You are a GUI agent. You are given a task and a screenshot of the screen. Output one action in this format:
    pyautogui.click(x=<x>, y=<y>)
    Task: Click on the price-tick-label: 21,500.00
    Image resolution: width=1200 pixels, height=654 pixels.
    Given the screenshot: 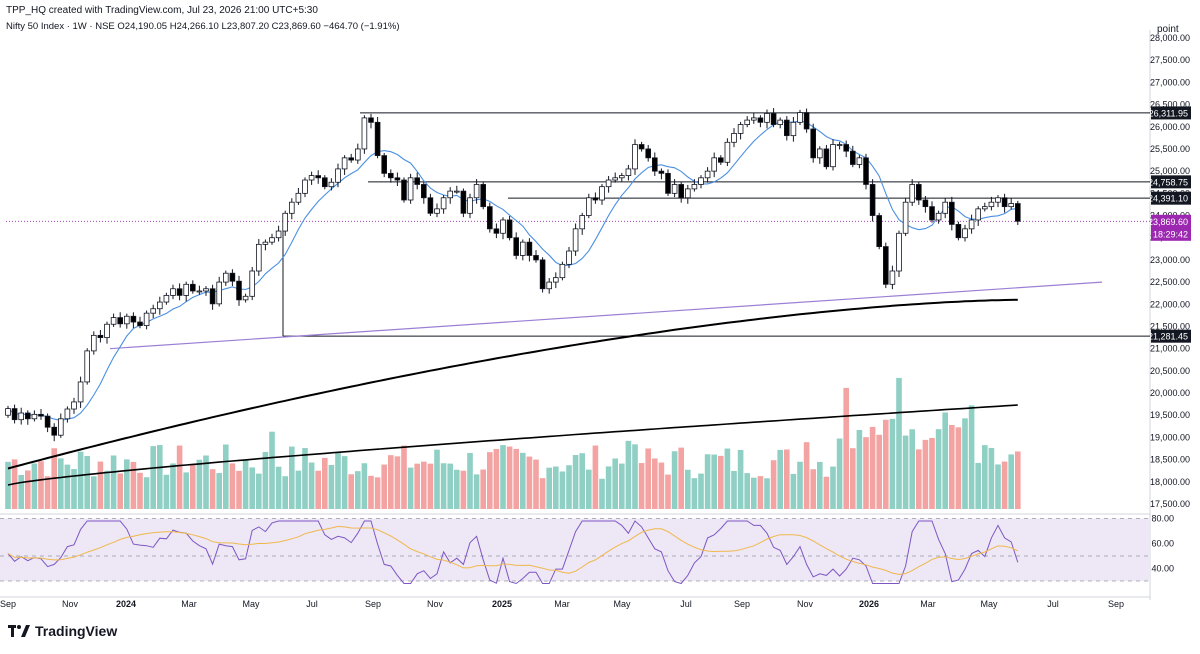 What is the action you would take?
    pyautogui.click(x=1170, y=326)
    